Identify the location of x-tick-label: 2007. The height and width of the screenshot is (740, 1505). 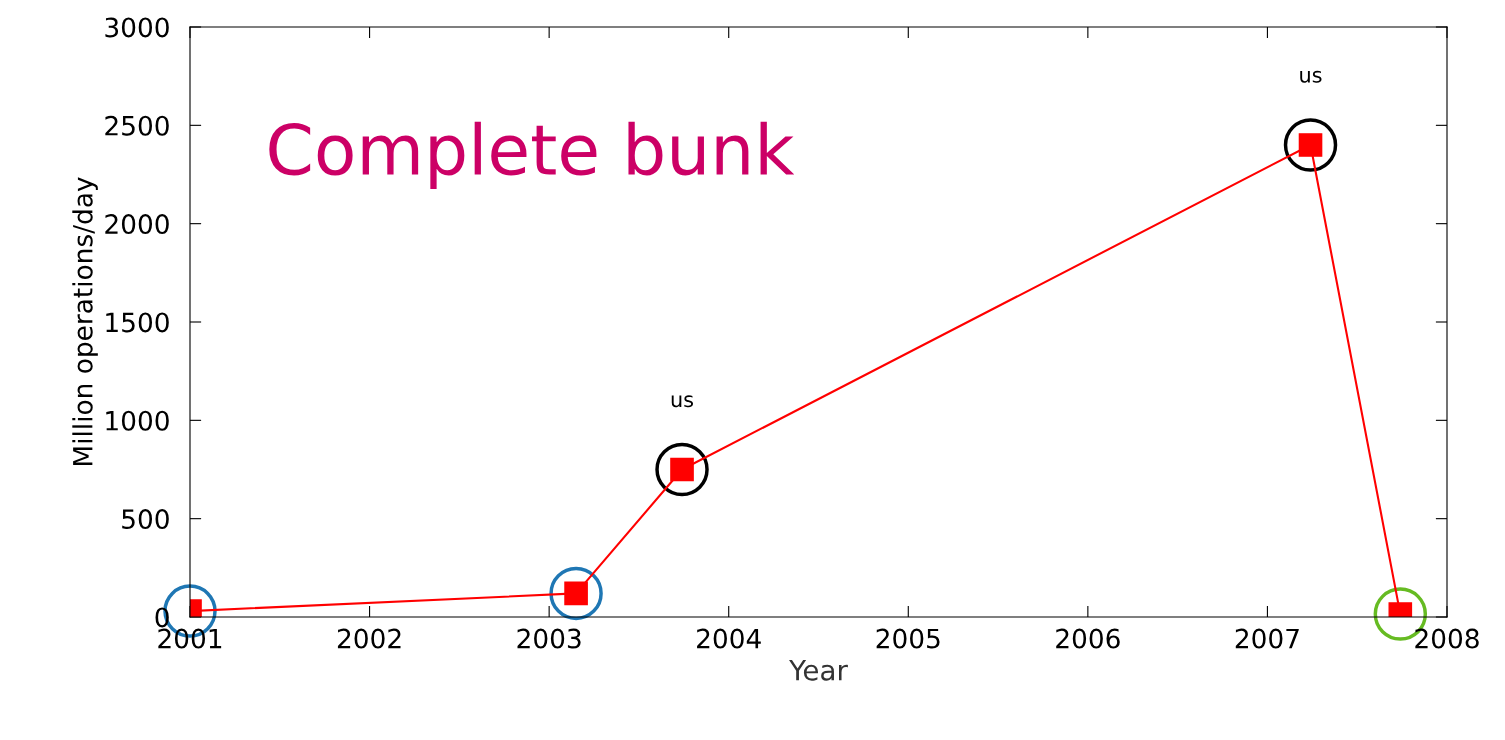
(1267, 638).